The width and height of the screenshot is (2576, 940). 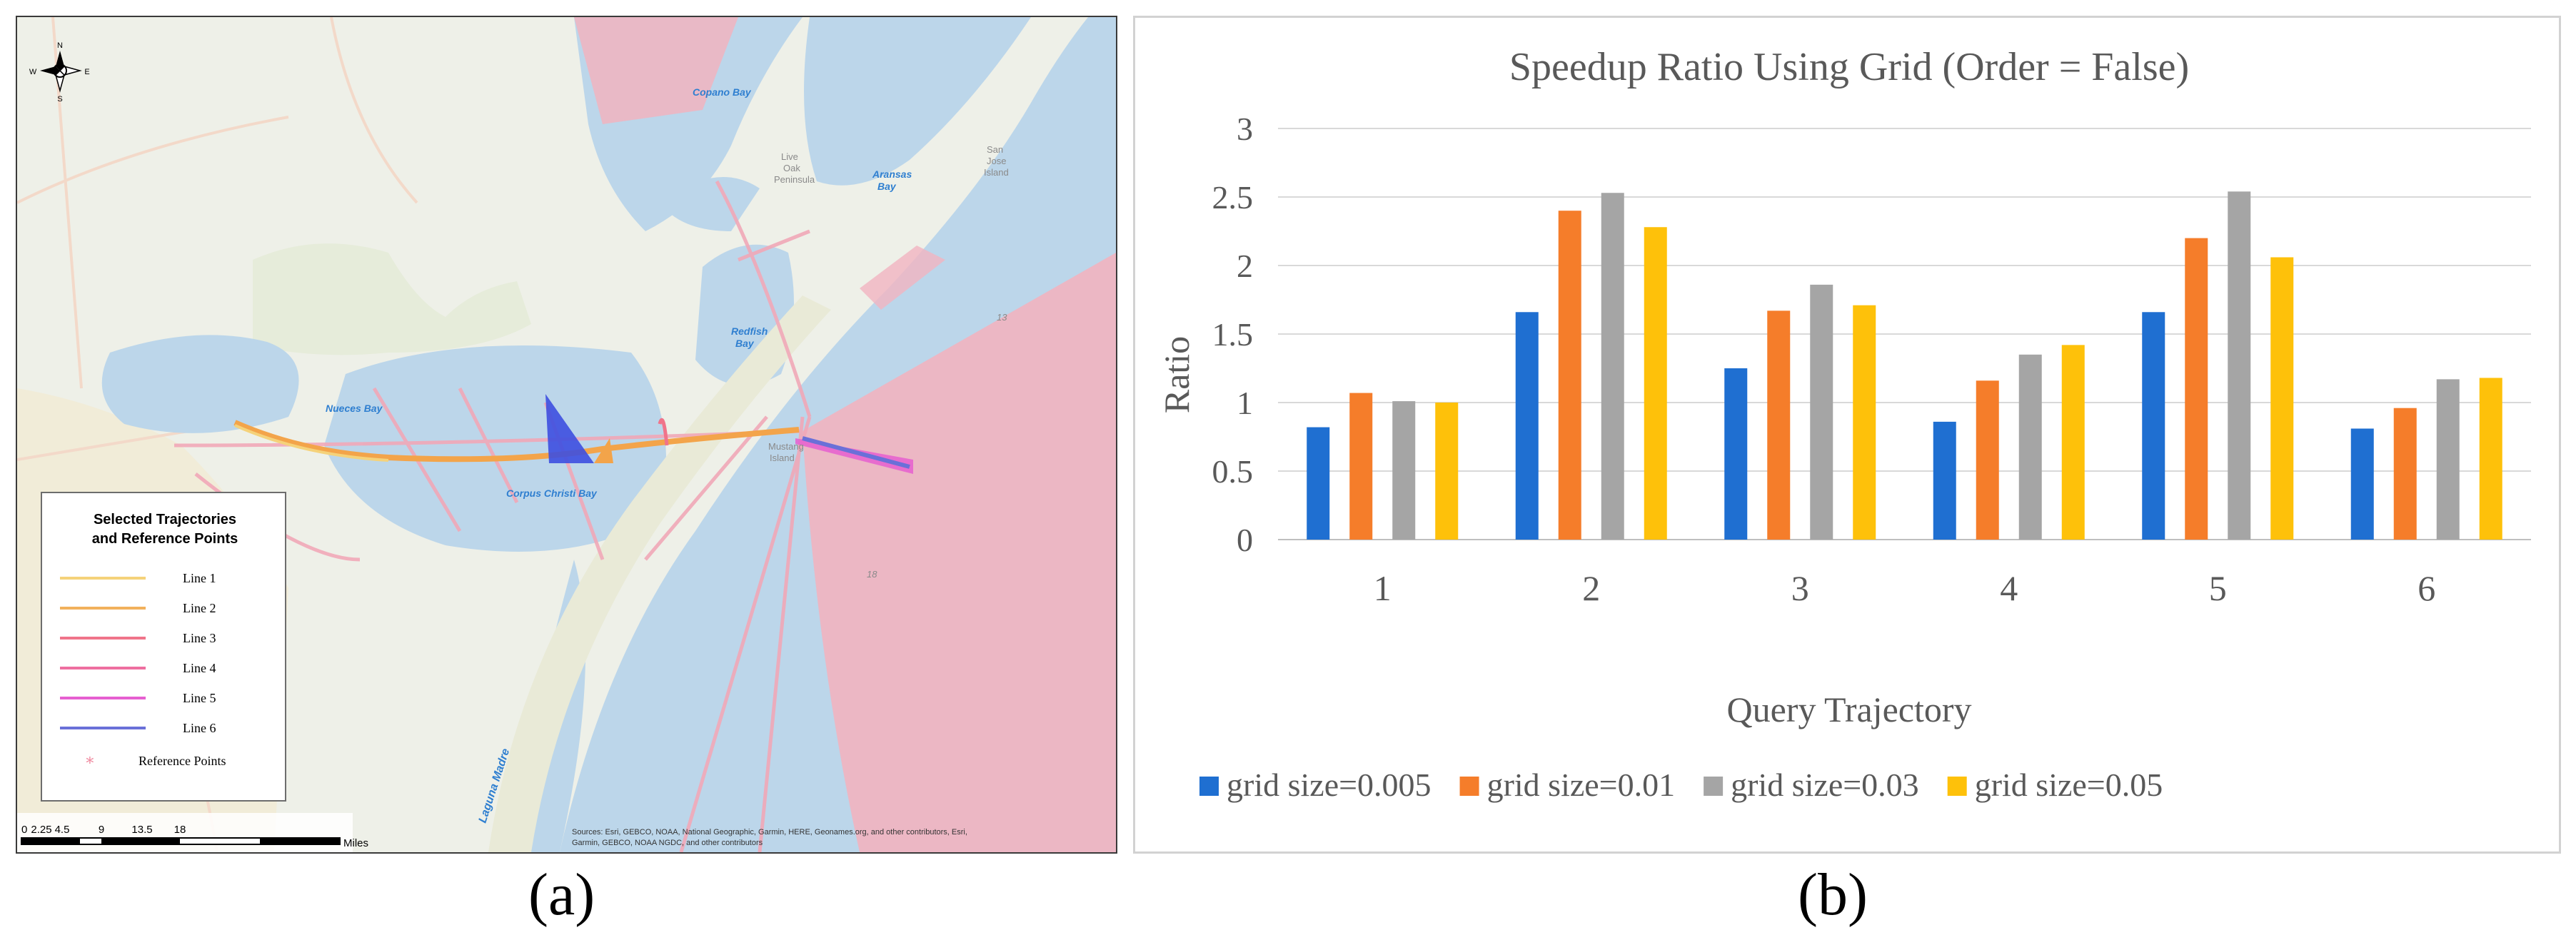 What do you see at coordinates (33, 72) in the screenshot?
I see `compass-w: W` at bounding box center [33, 72].